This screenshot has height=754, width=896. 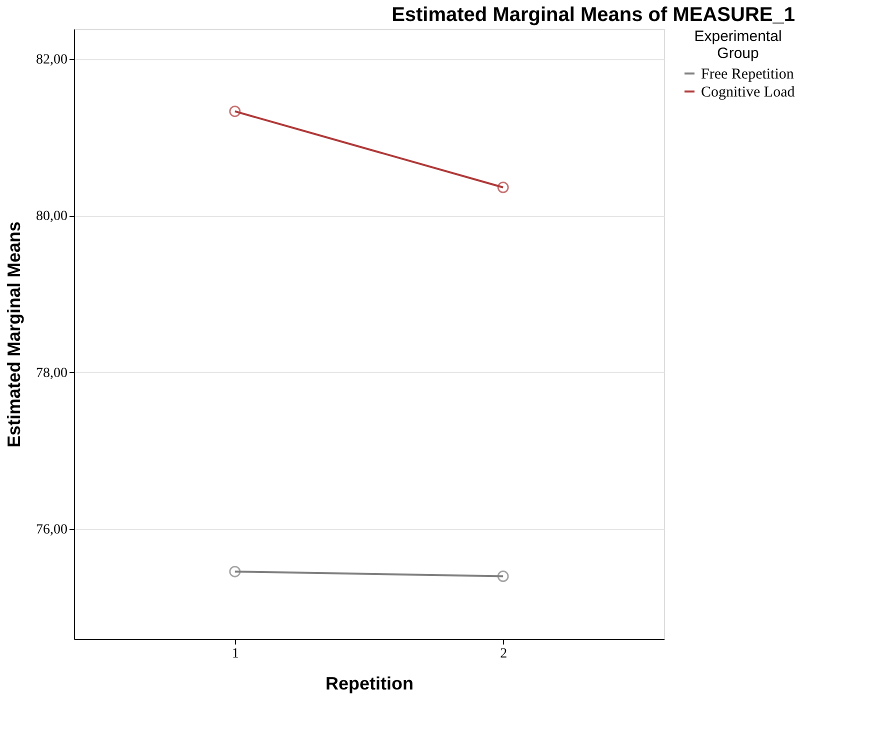 What do you see at coordinates (738, 45) in the screenshot?
I see `legend-title: Experimental Group` at bounding box center [738, 45].